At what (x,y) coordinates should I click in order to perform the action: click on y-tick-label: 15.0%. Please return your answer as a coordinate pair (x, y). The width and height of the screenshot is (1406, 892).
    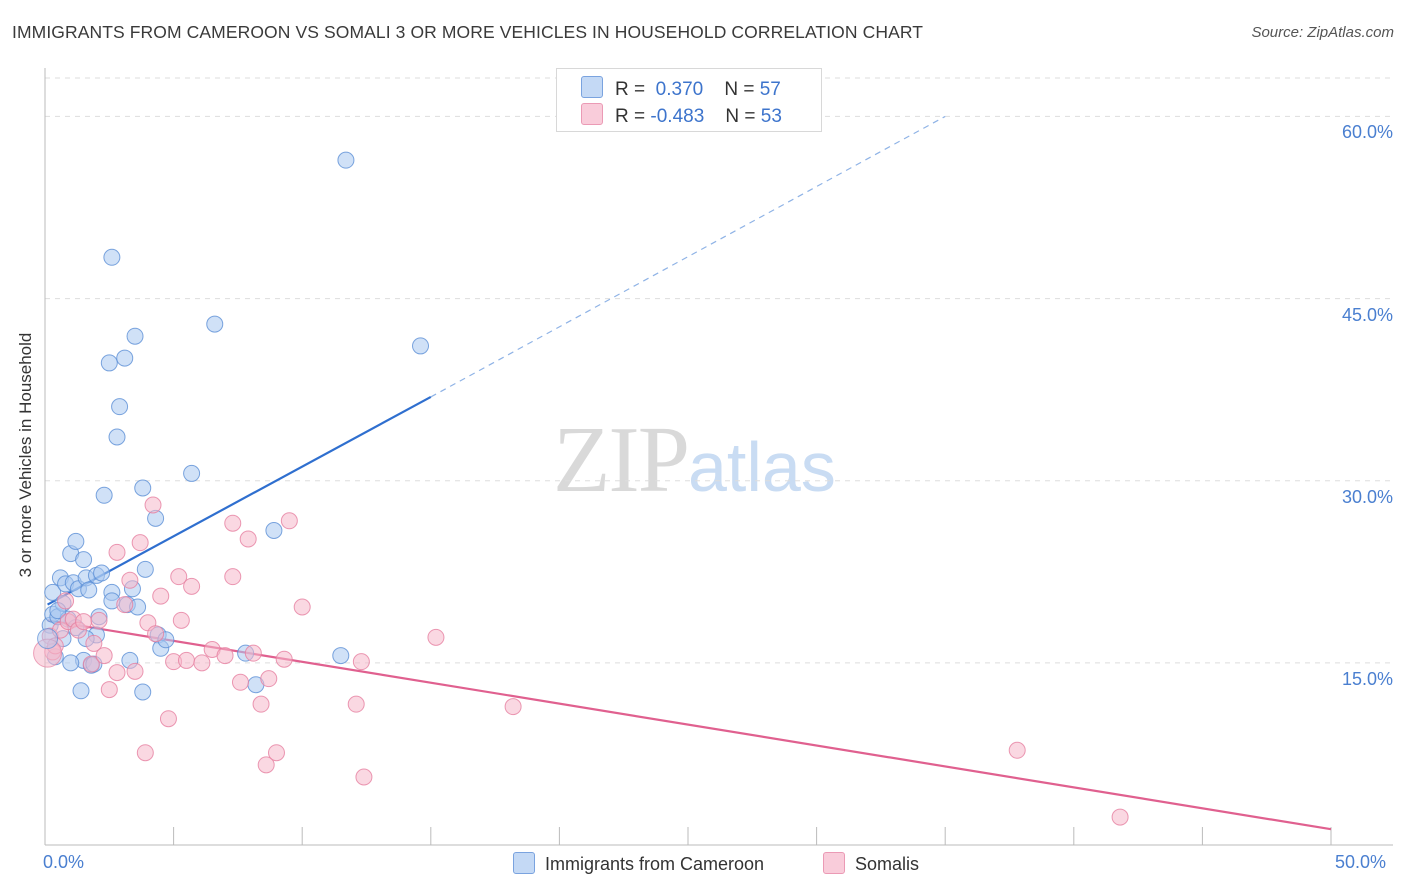
    Looking at the image, I should click on (1367, 678).